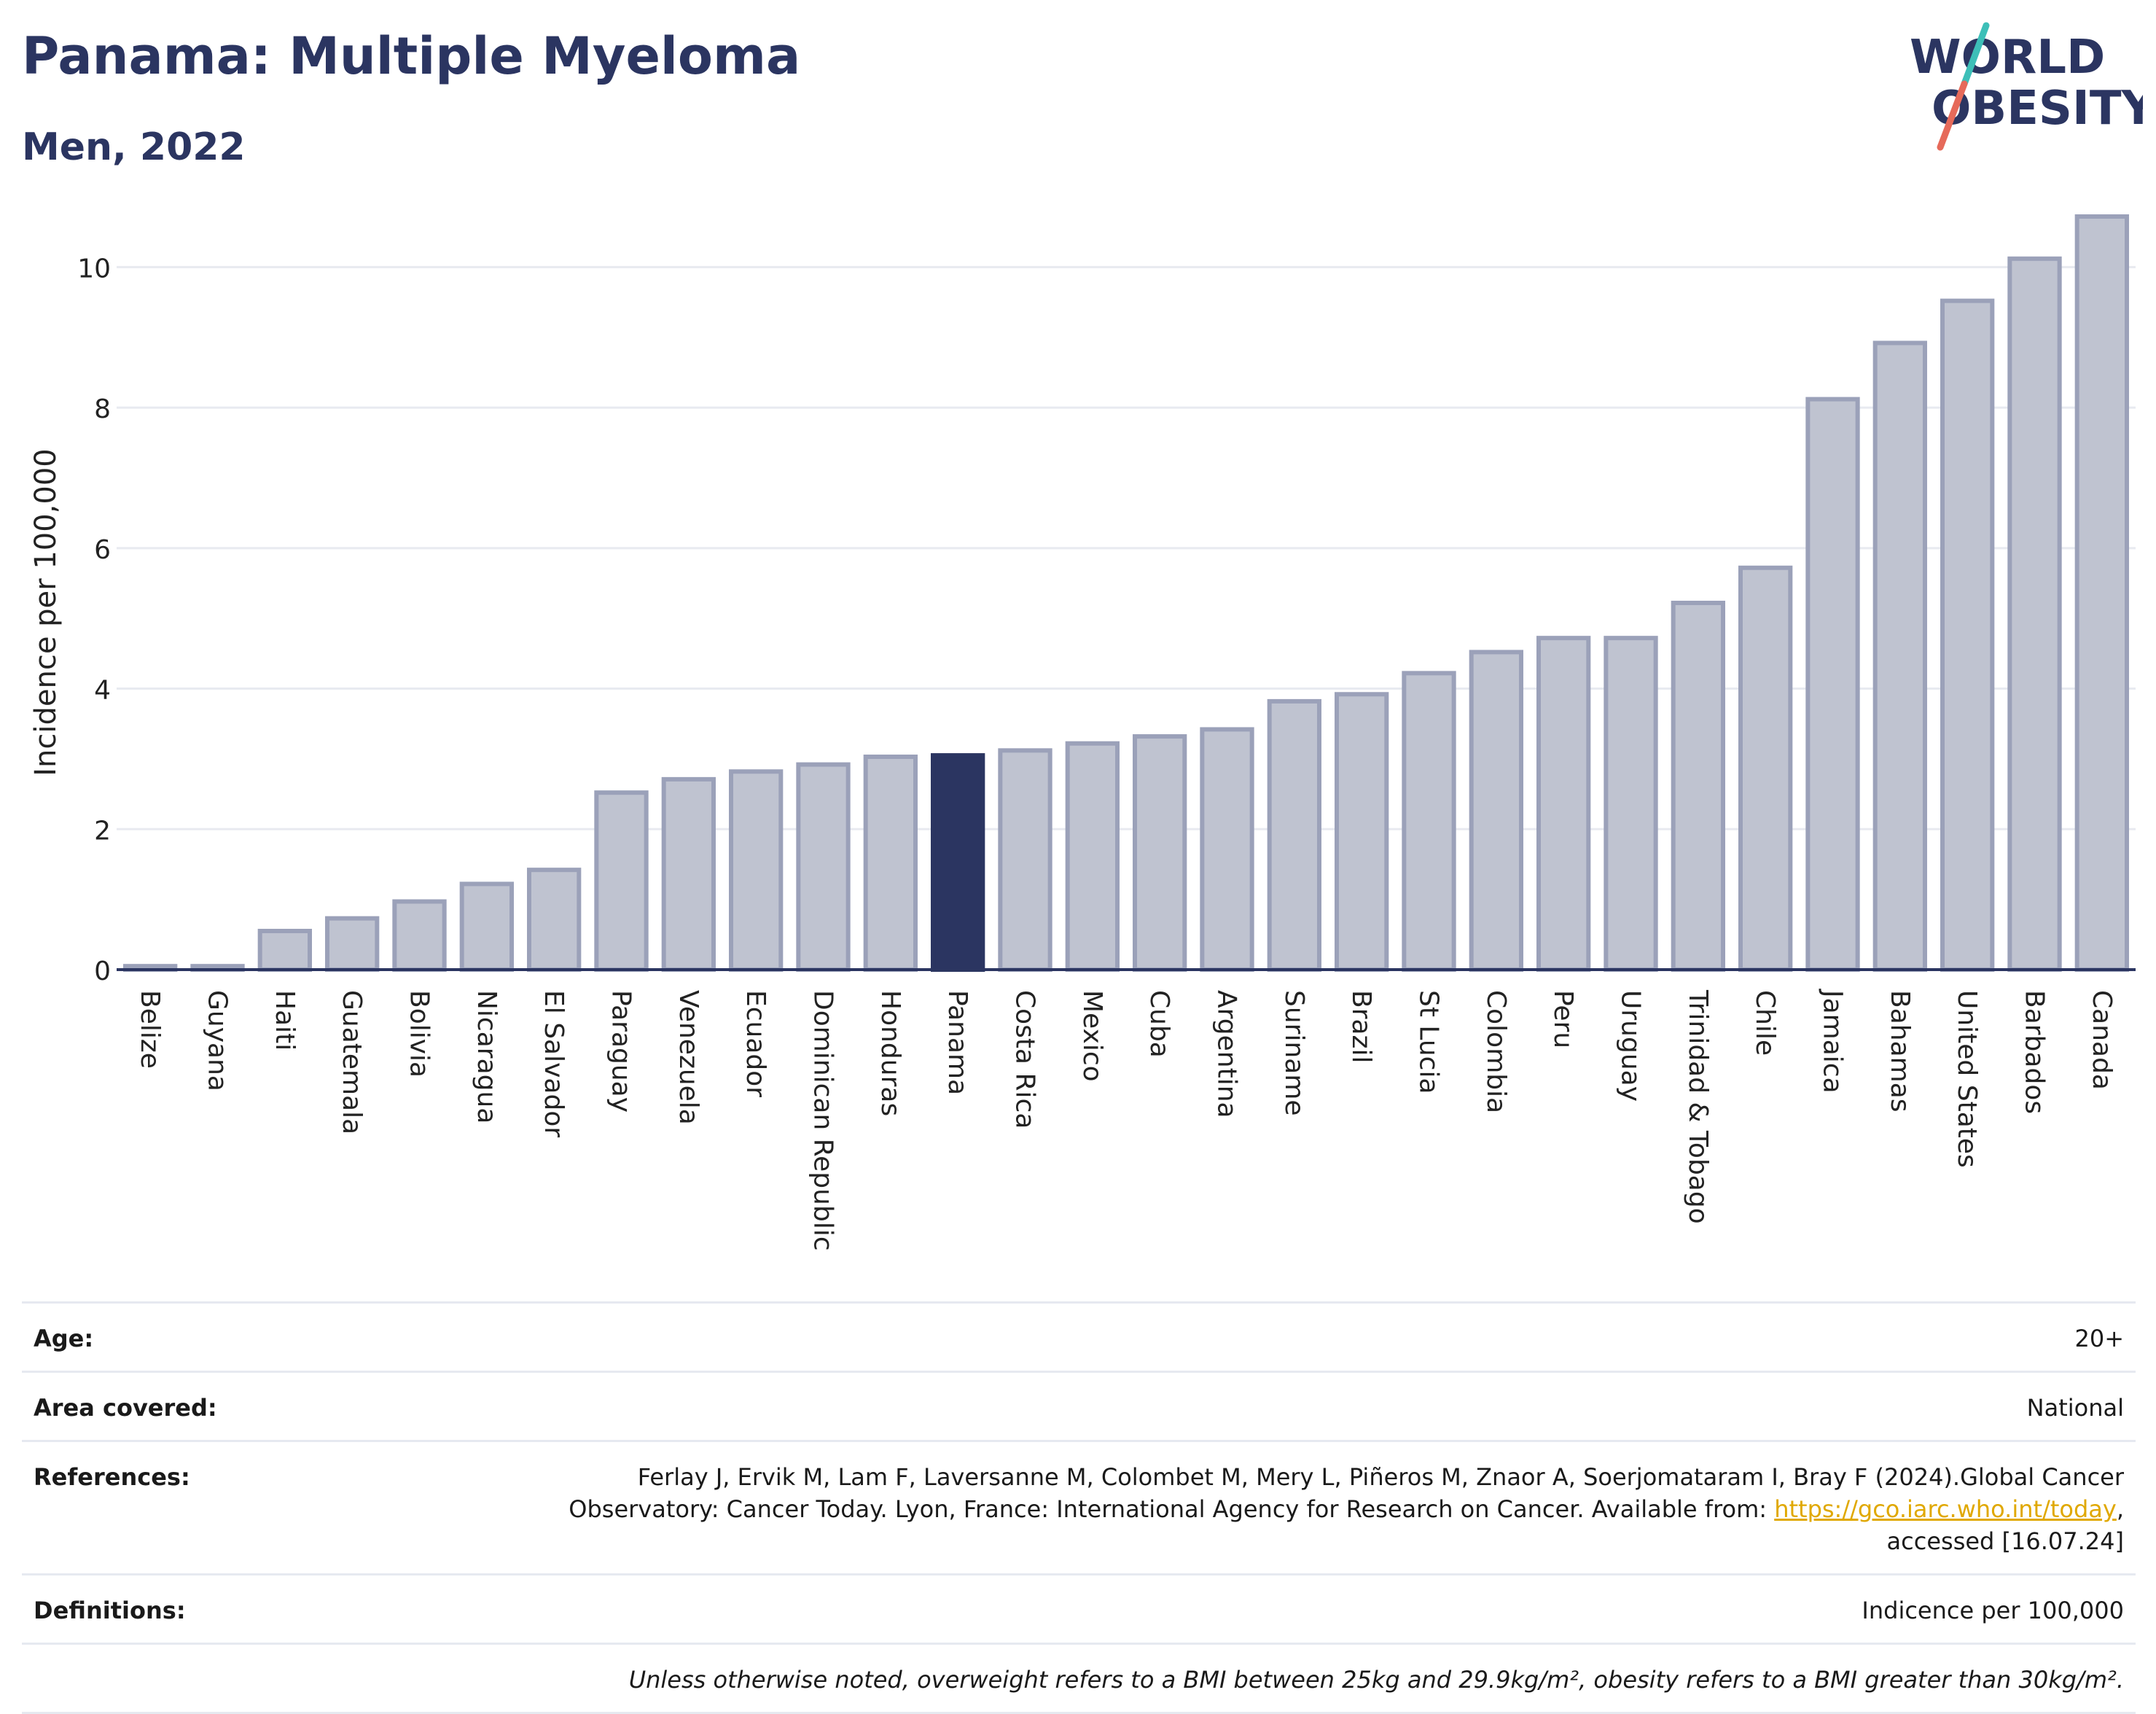  Describe the element at coordinates (1079, 1406) in the screenshot. I see `meta-row-area: Area covered: National` at that location.